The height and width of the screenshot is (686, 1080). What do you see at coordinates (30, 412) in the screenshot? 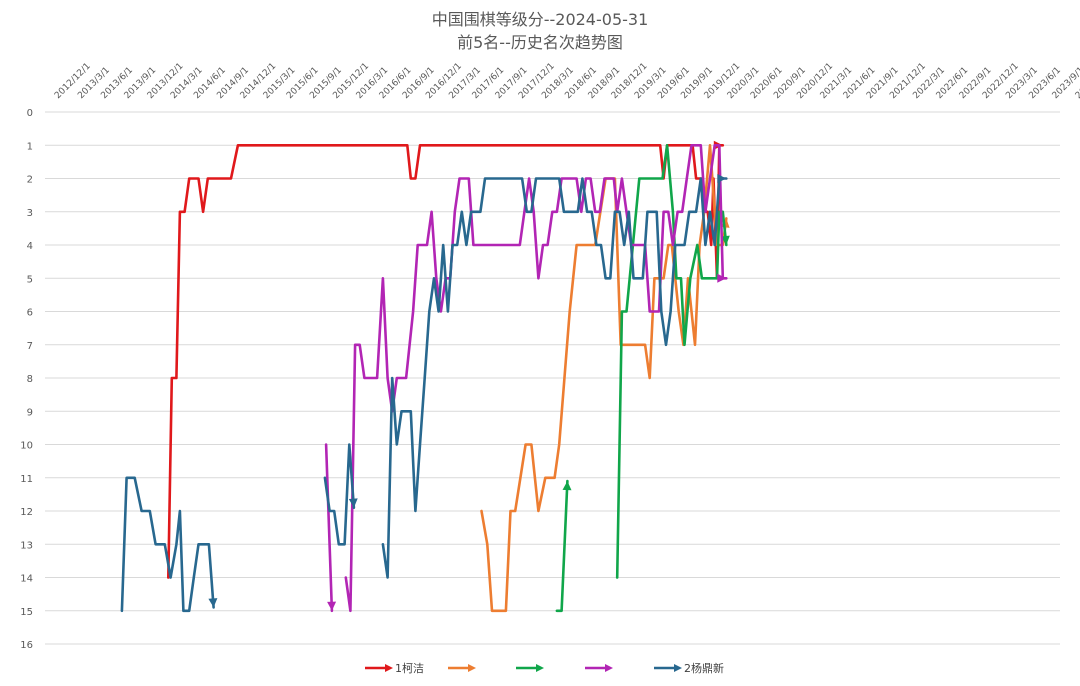
I see `y-tick-label: 9` at bounding box center [30, 412].